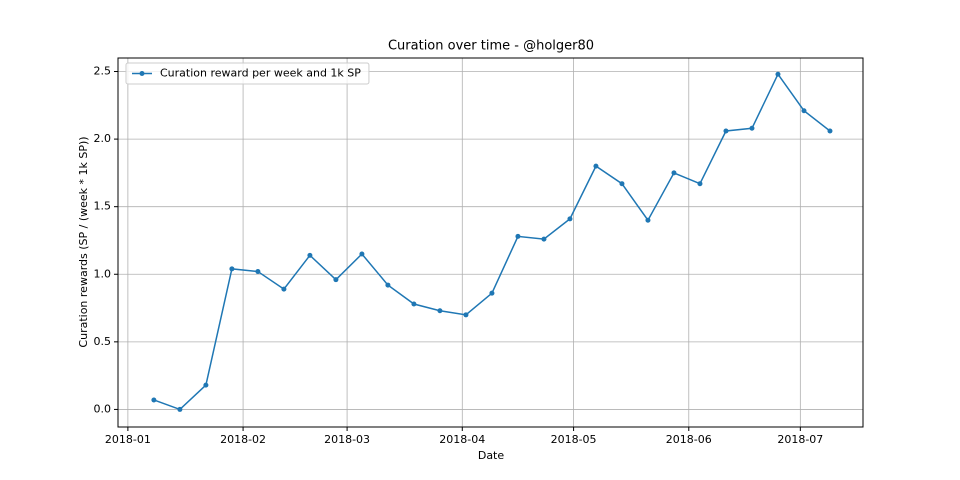 The height and width of the screenshot is (480, 960). Describe the element at coordinates (574, 439) in the screenshot. I see `x-tick-label: 2018-05` at that location.